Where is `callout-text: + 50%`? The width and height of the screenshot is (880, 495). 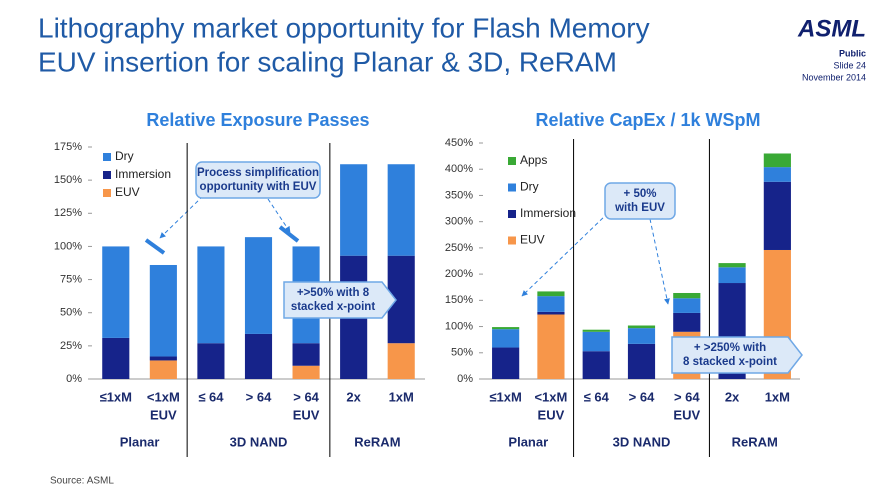 callout-text: + 50% is located at coordinates (640, 194).